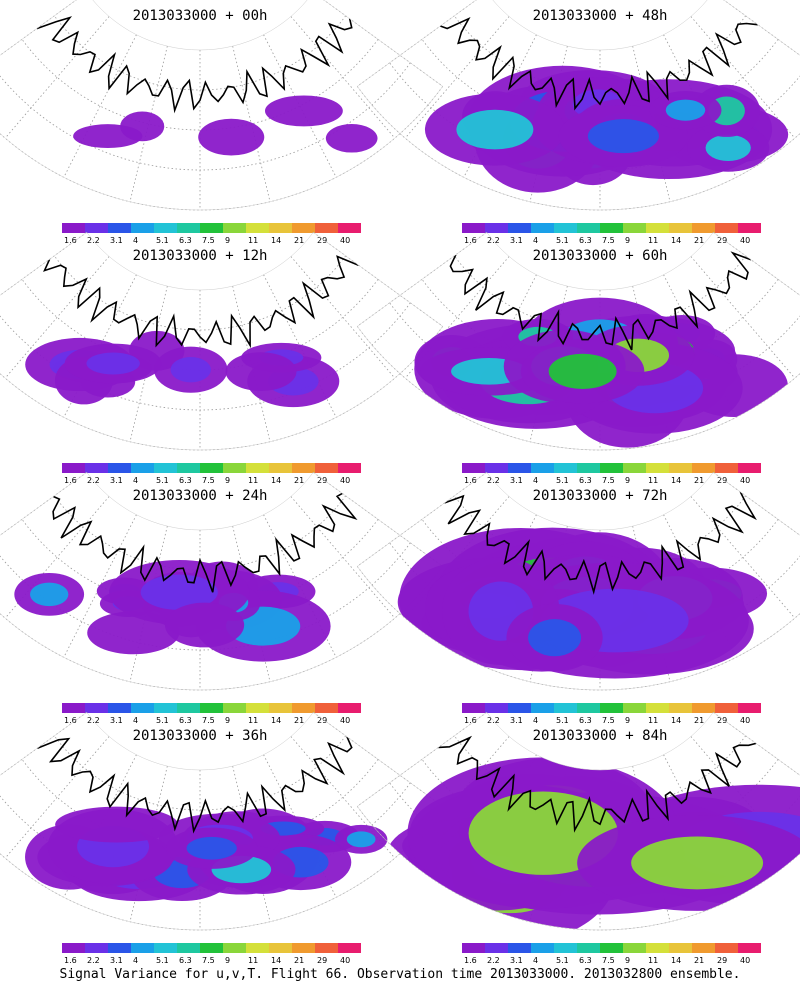  I want to click on map-outline, so click(222, 581).